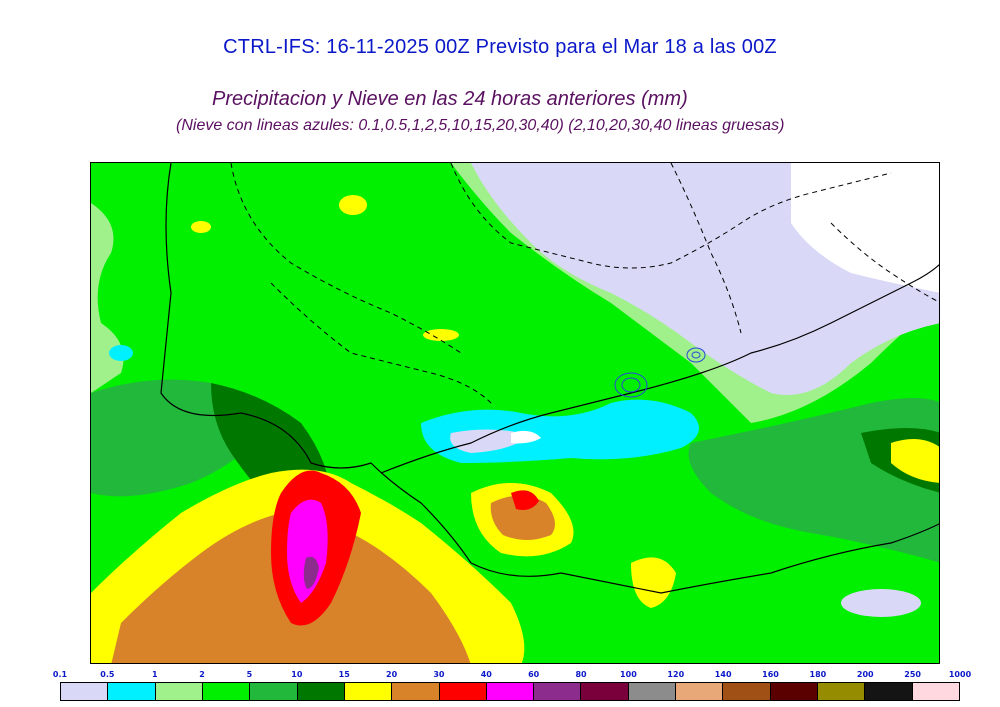 The image size is (1000, 707). What do you see at coordinates (490, 441) in the screenshot?
I see `trace-pocket` at bounding box center [490, 441].